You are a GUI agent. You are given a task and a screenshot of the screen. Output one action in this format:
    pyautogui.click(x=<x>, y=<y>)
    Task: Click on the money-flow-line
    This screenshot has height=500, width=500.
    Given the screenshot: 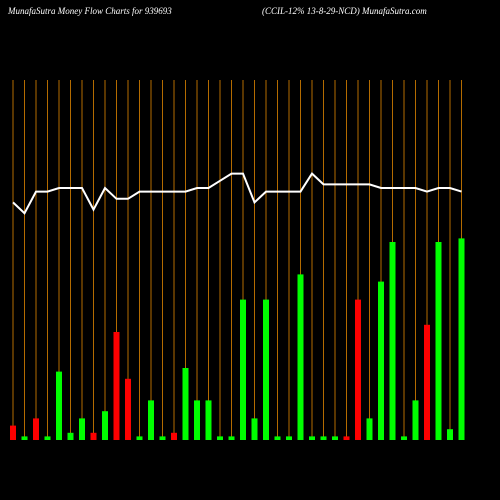 What is the action you would take?
    pyautogui.click(x=237, y=193)
    